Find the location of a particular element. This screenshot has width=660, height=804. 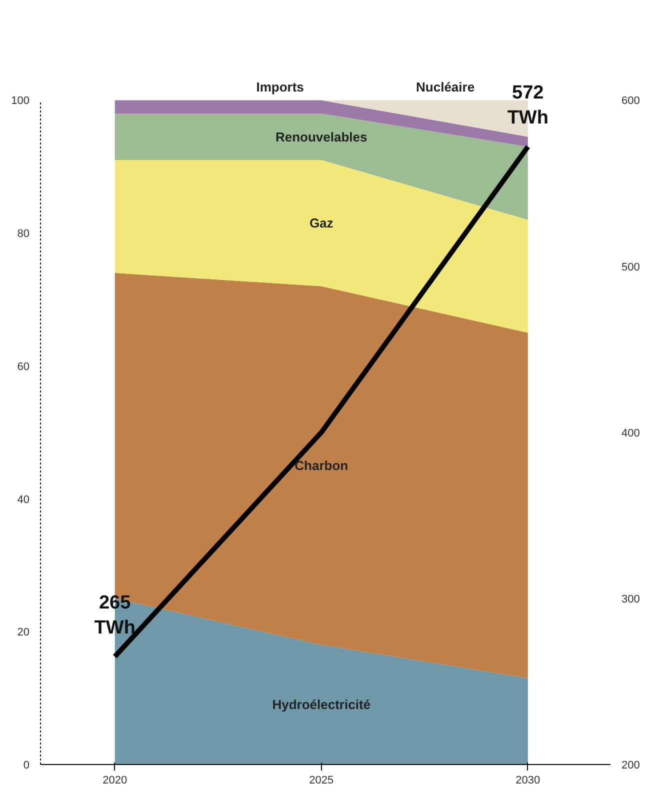

y2-tick-label: 600 is located at coordinates (631, 101).